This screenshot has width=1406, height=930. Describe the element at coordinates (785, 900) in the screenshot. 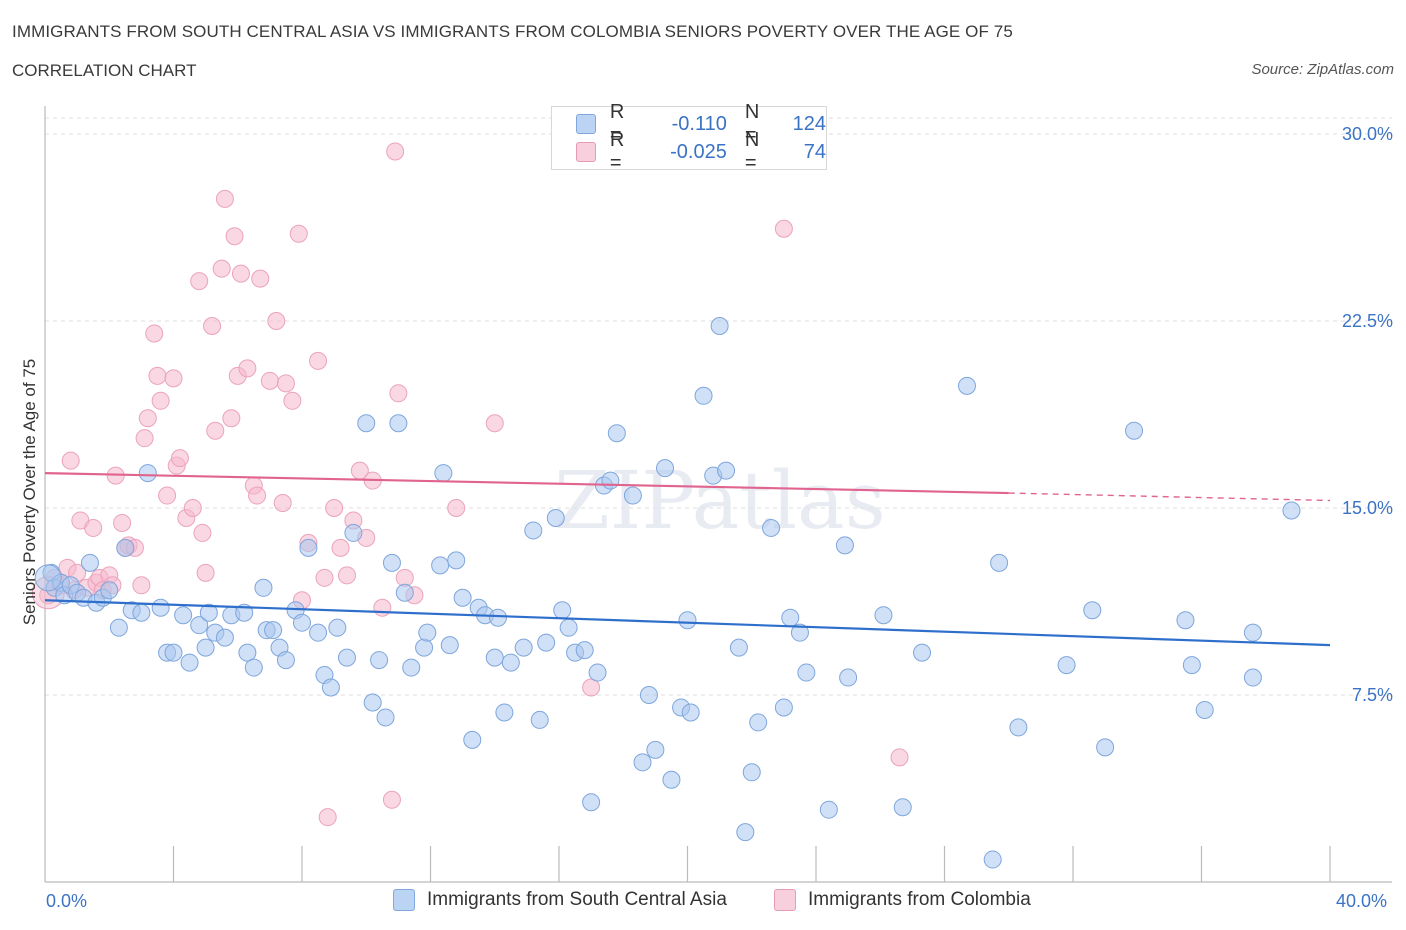

I see `legend-swatch-pink` at that location.